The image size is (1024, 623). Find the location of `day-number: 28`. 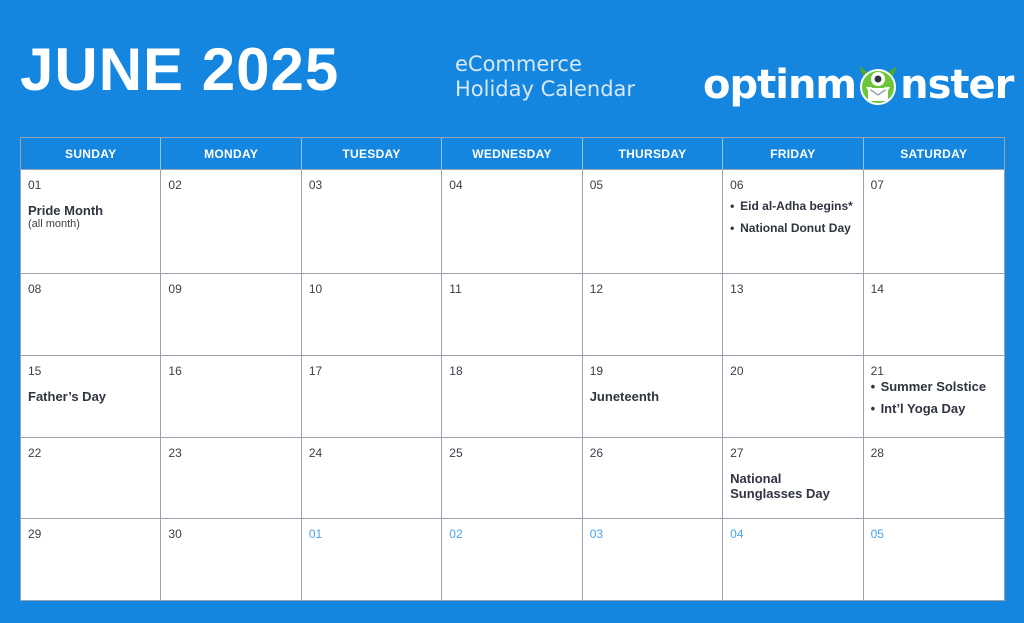

day-number: 28 is located at coordinates (877, 453).